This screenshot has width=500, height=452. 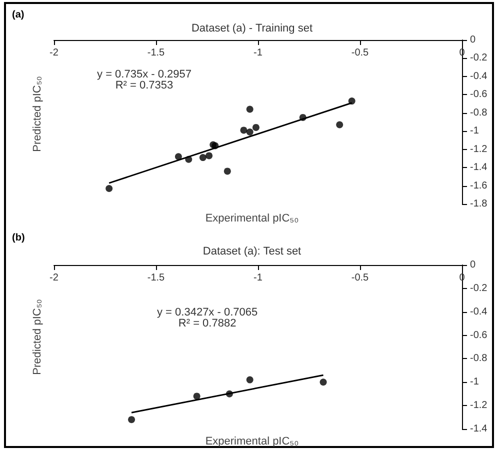 What do you see at coordinates (479, 186) in the screenshot?
I see `y-tick-label: -1.6` at bounding box center [479, 186].